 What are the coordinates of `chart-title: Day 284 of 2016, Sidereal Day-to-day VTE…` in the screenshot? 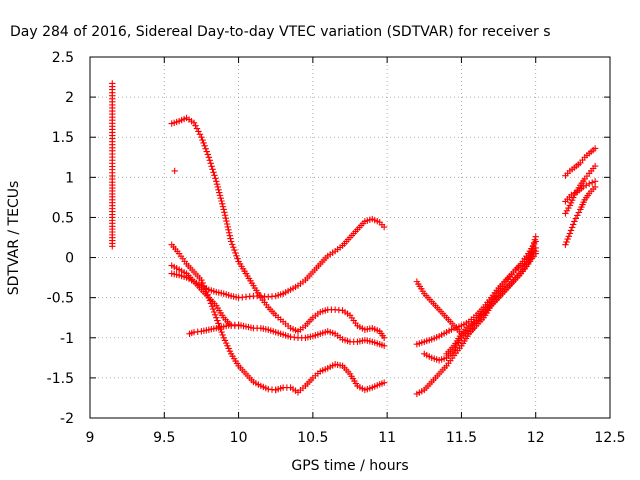 It's located at (280, 32).